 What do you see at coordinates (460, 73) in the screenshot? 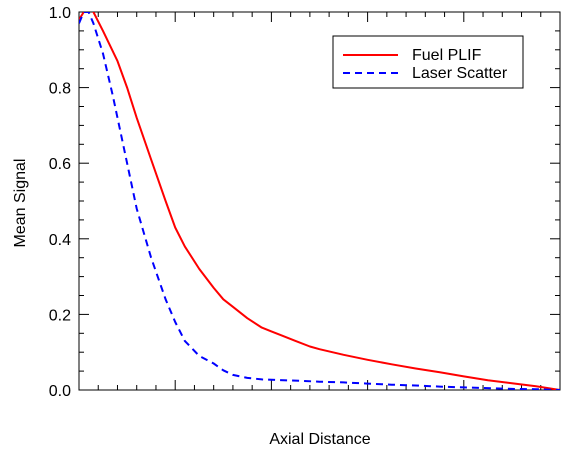
I see `legend-label-laser-scatter: Laser Scatter` at bounding box center [460, 73].